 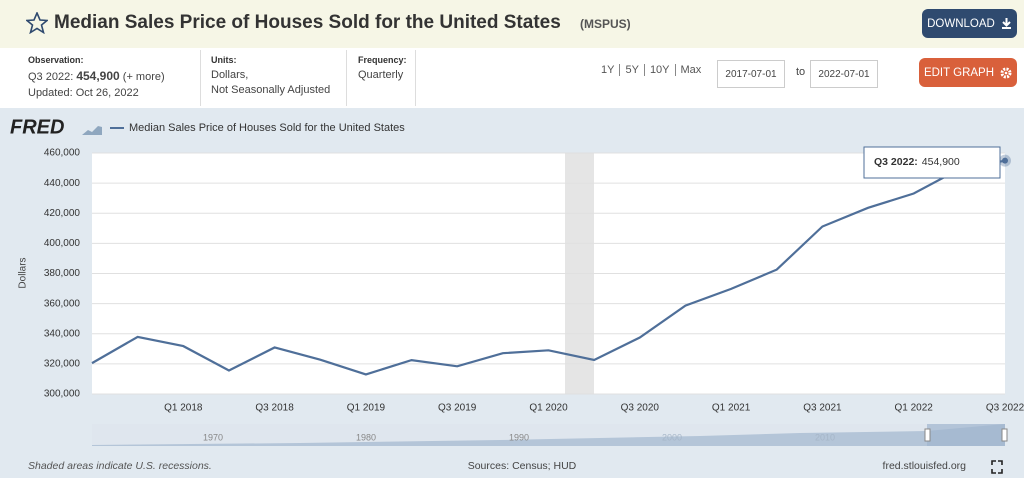 I want to click on end-date: 2022-07-01, so click(x=844, y=74).